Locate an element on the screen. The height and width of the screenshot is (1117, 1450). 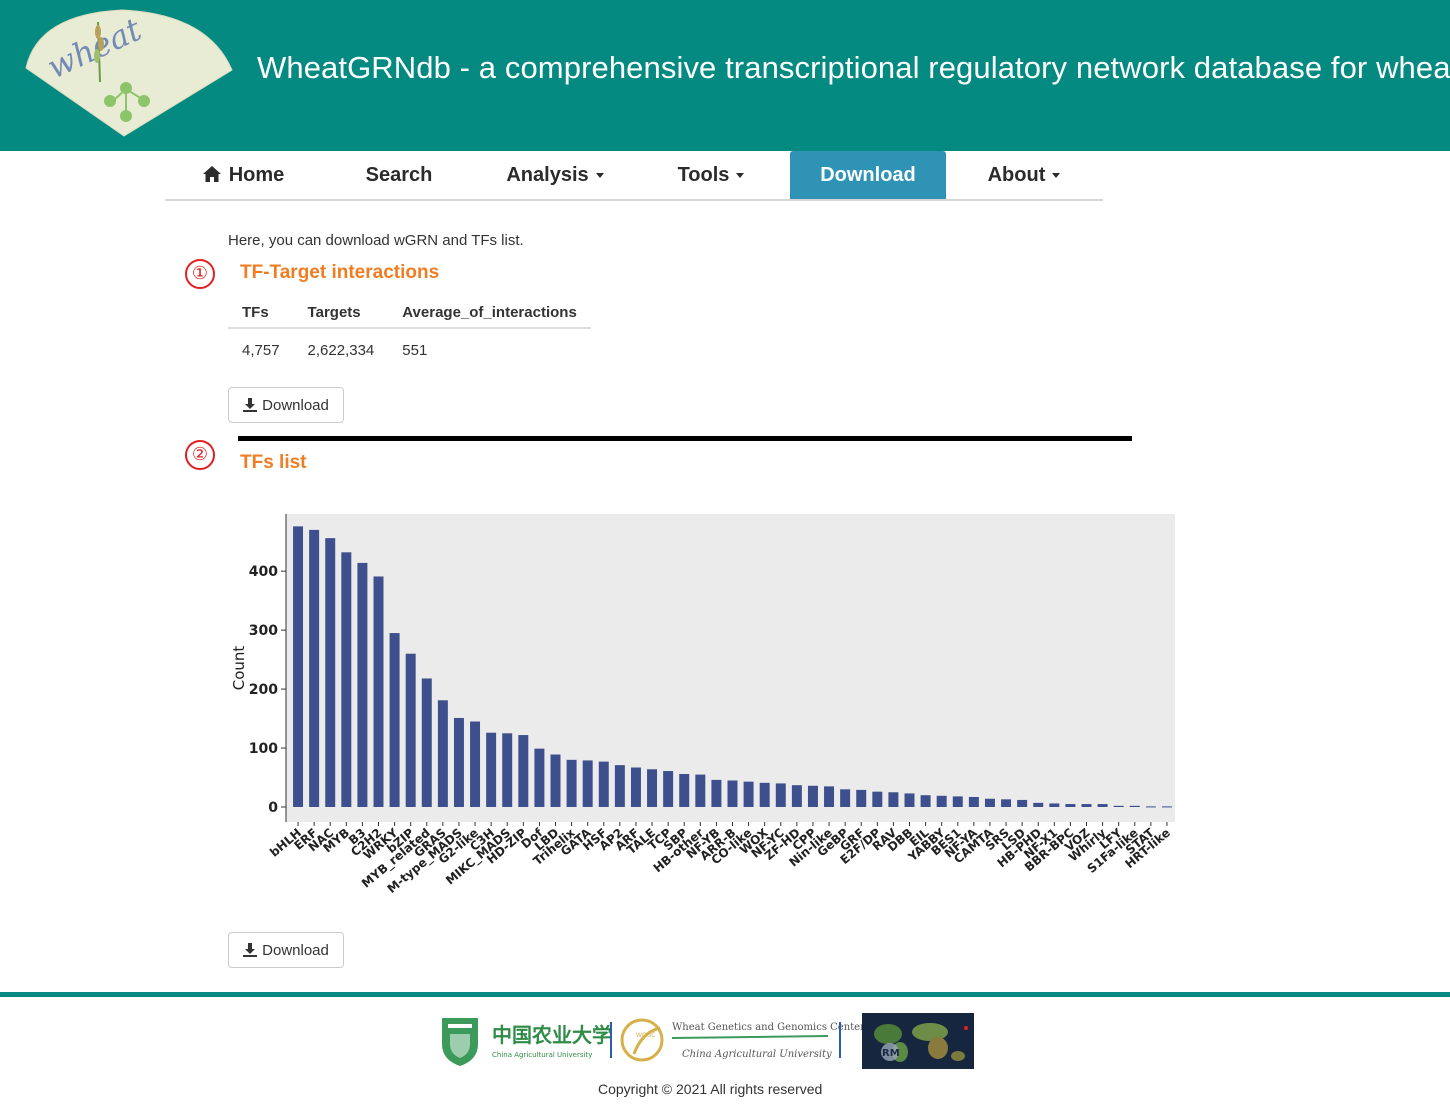
nav-about-dropdown: About is located at coordinates (1024, 175).